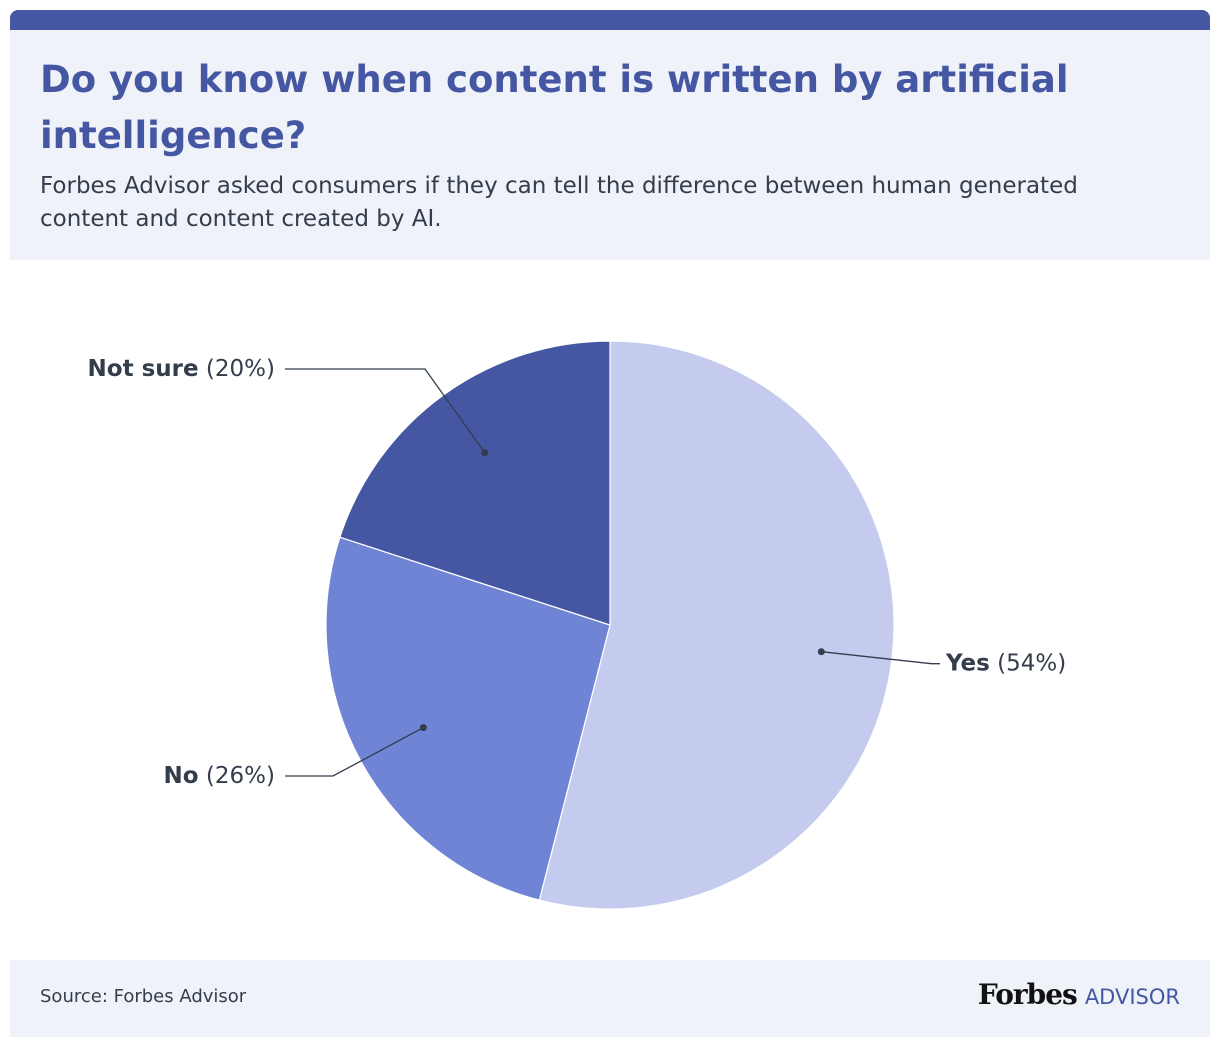  I want to click on slice-value-label: (26%), so click(240, 776).